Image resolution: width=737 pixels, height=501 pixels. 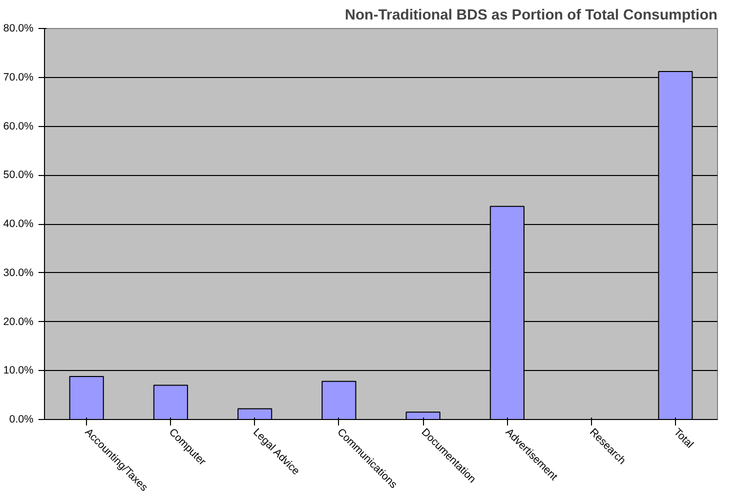 What do you see at coordinates (18, 322) in the screenshot?
I see `y-tick-label: 20.0%` at bounding box center [18, 322].